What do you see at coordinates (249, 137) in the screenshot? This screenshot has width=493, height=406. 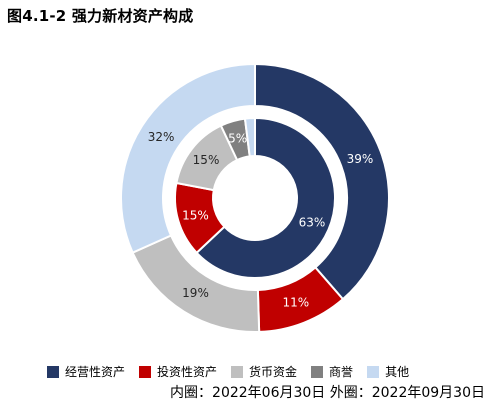 I see `inner-slice-other` at bounding box center [249, 137].